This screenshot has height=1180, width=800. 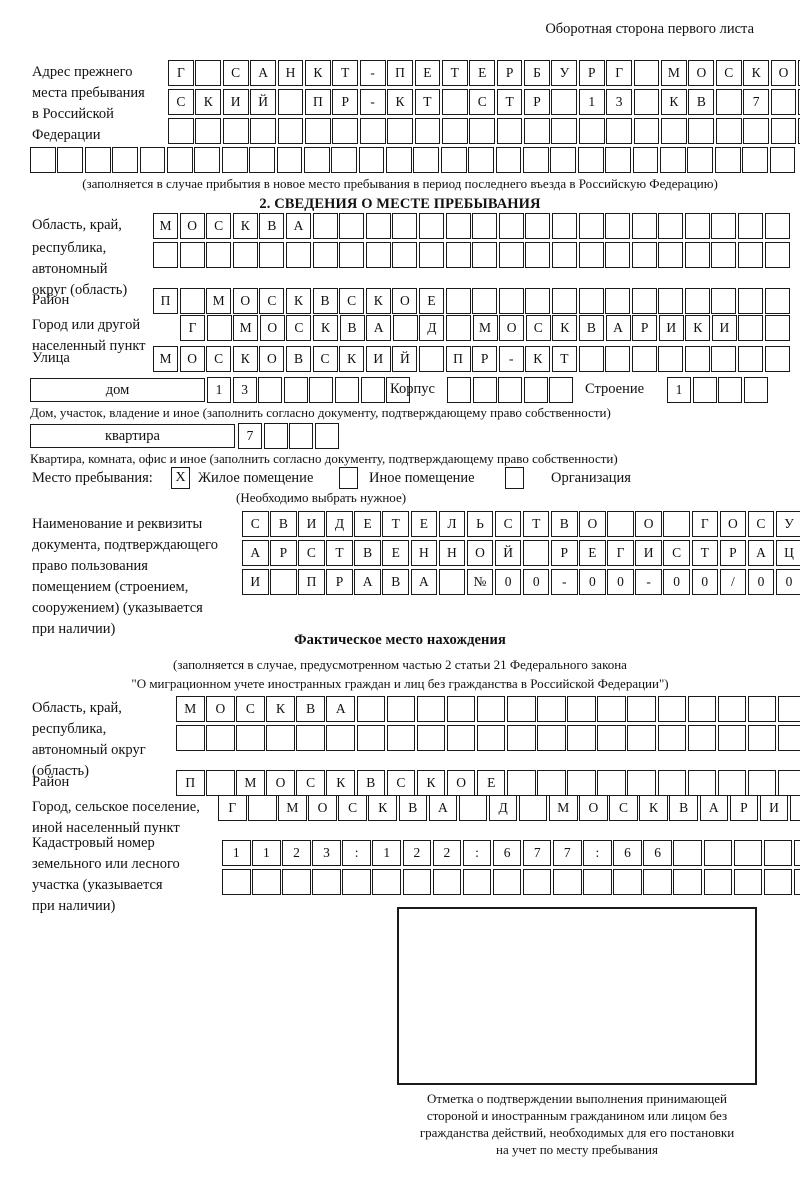 What do you see at coordinates (620, 553) in the screenshot?
I see `char-cell: Г` at bounding box center [620, 553].